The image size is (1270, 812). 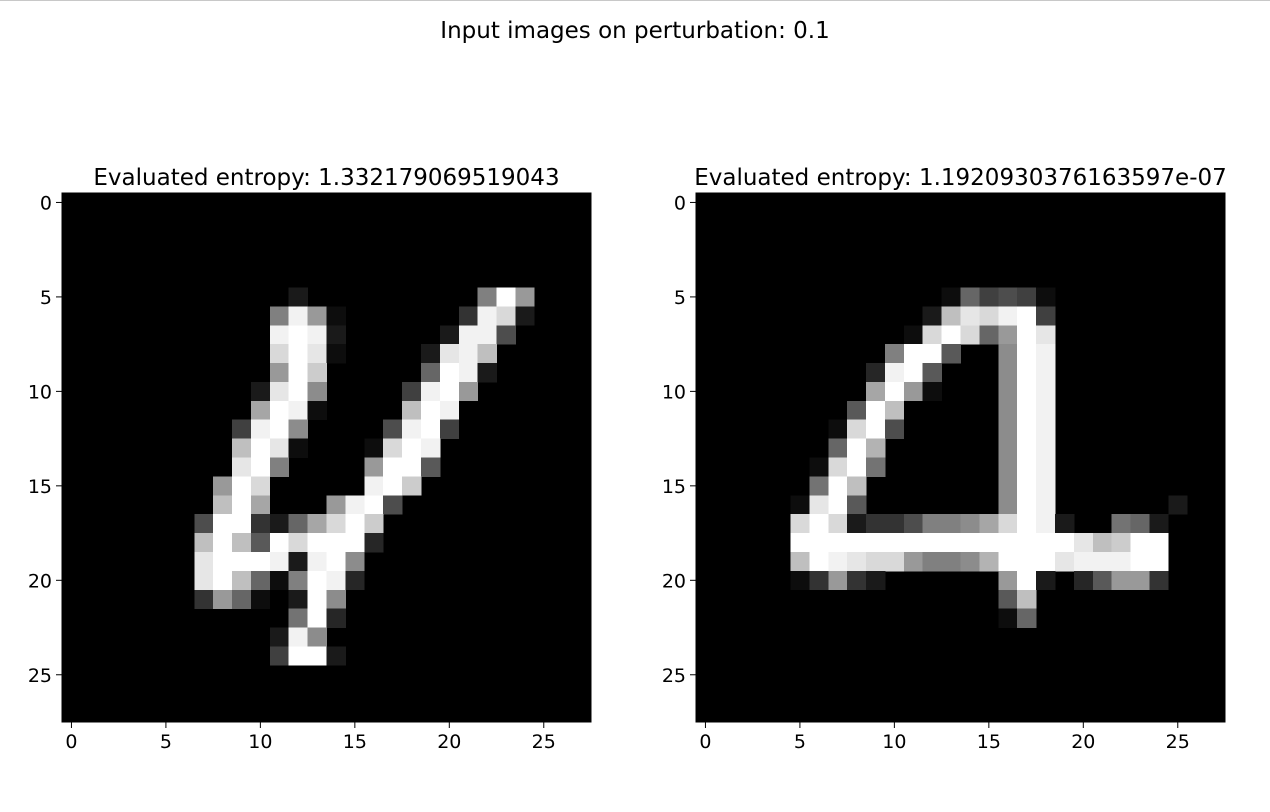 What do you see at coordinates (680, 298) in the screenshot?
I see `y-tick-label: 5` at bounding box center [680, 298].